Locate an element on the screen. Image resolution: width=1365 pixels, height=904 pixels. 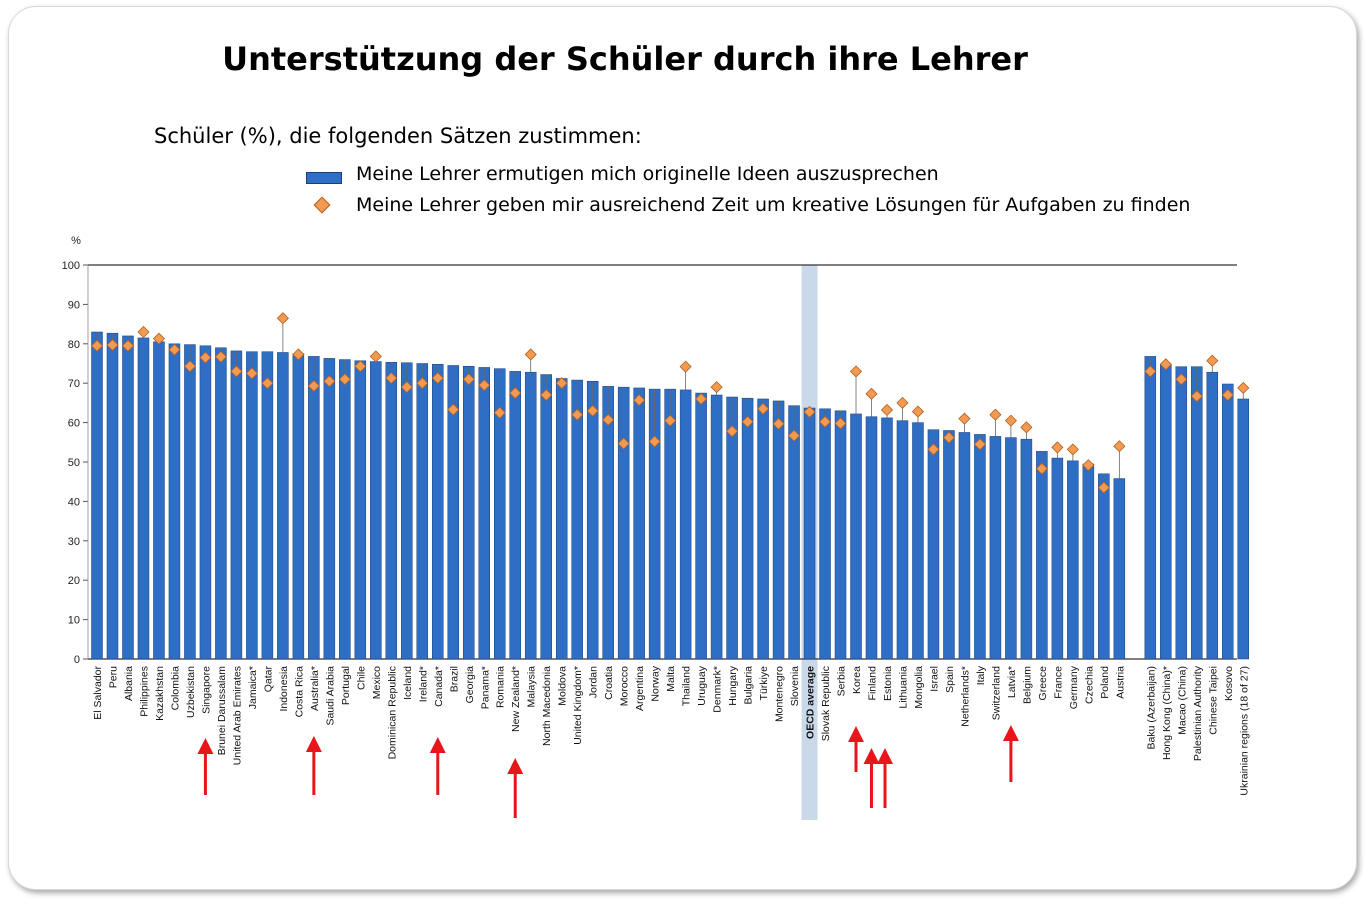
x-tick-label: Argentina is located at coordinates (640, 688).